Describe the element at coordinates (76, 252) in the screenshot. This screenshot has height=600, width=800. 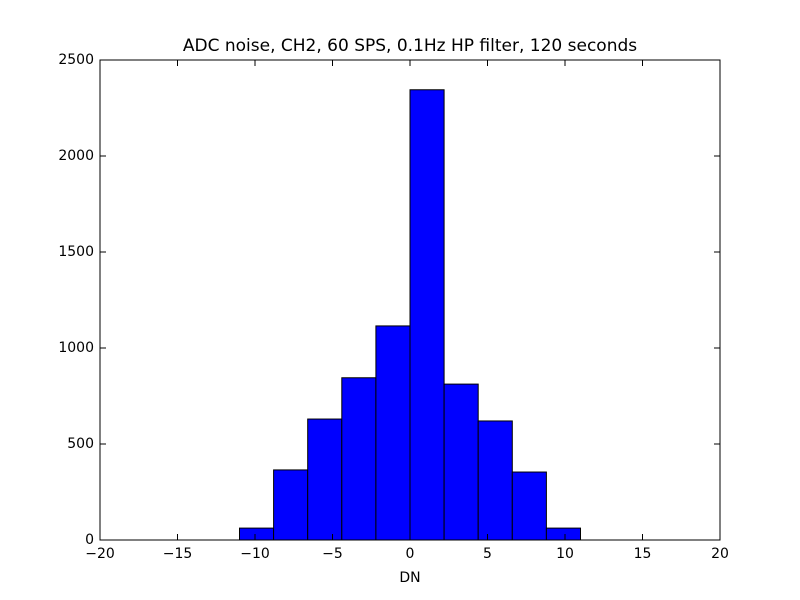
I see `y-tick-label: 1500` at that location.